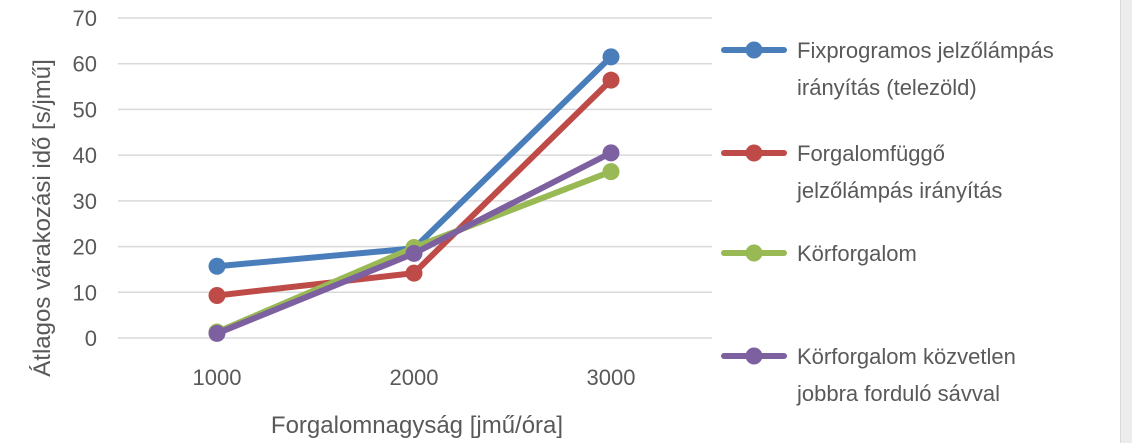 Image resolution: width=1132 pixels, height=443 pixels. Describe the element at coordinates (85, 247) in the screenshot. I see `y-tick-label: 20` at that location.